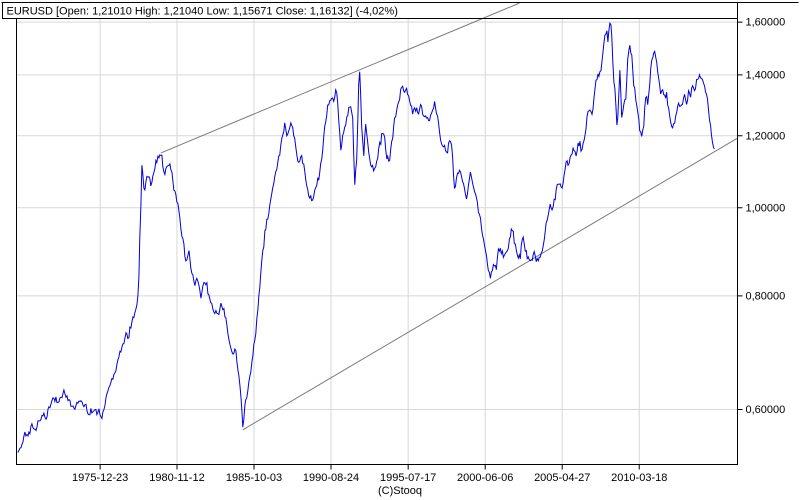  Describe the element at coordinates (331, 478) in the screenshot. I see `x-axis-label: 1990-08-24` at that location.